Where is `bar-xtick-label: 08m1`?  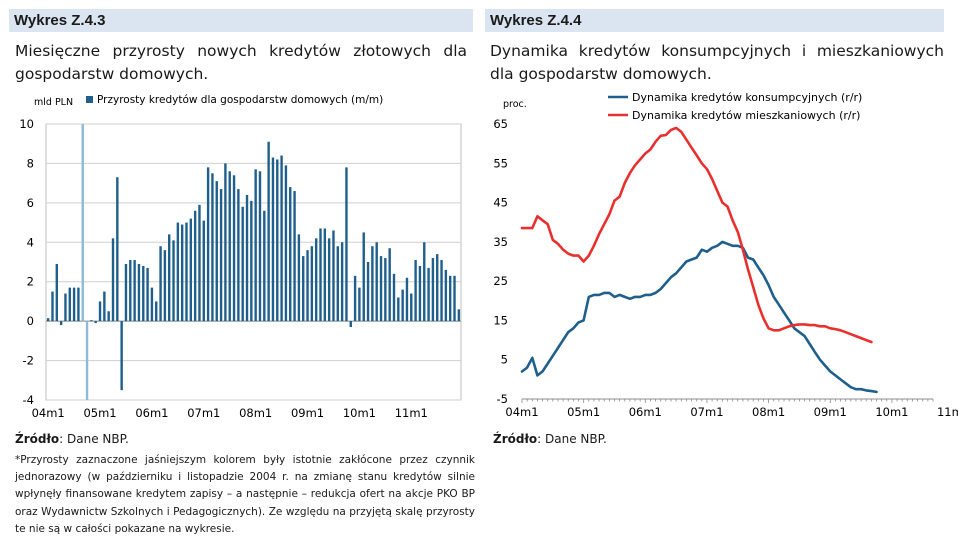
bar-xtick-label: 08m1 is located at coordinates (255, 413).